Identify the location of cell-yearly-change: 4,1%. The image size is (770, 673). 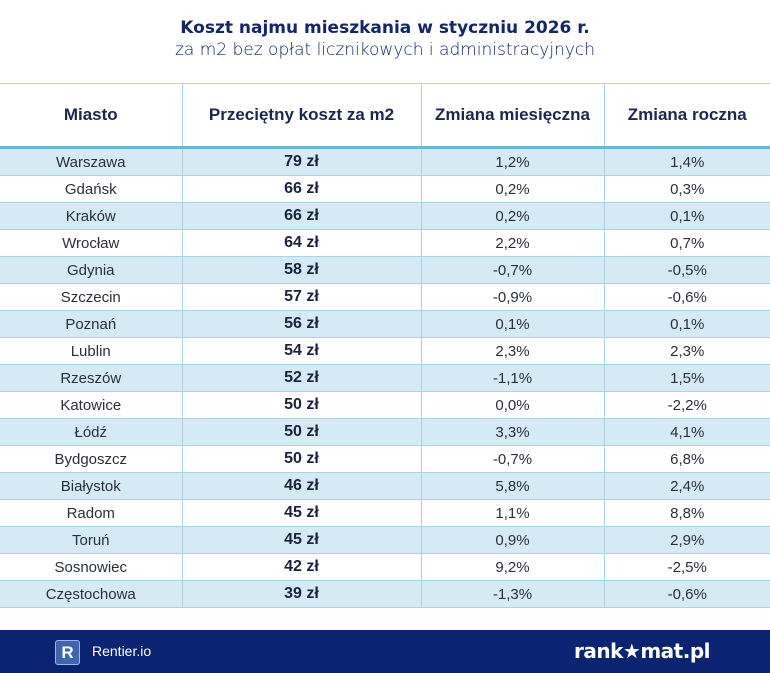
(687, 432).